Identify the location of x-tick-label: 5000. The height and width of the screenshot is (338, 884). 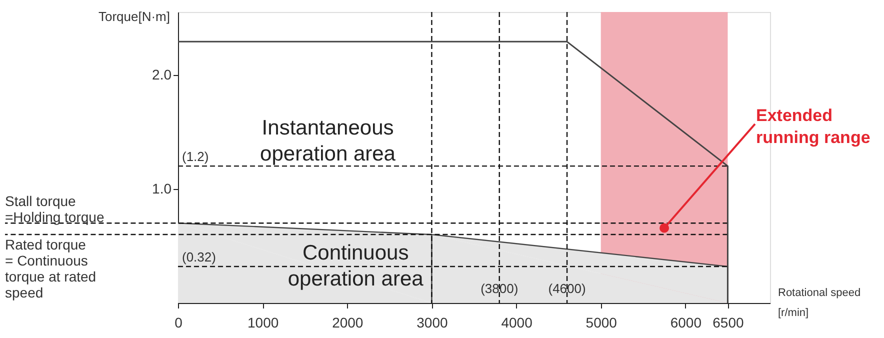
(602, 322).